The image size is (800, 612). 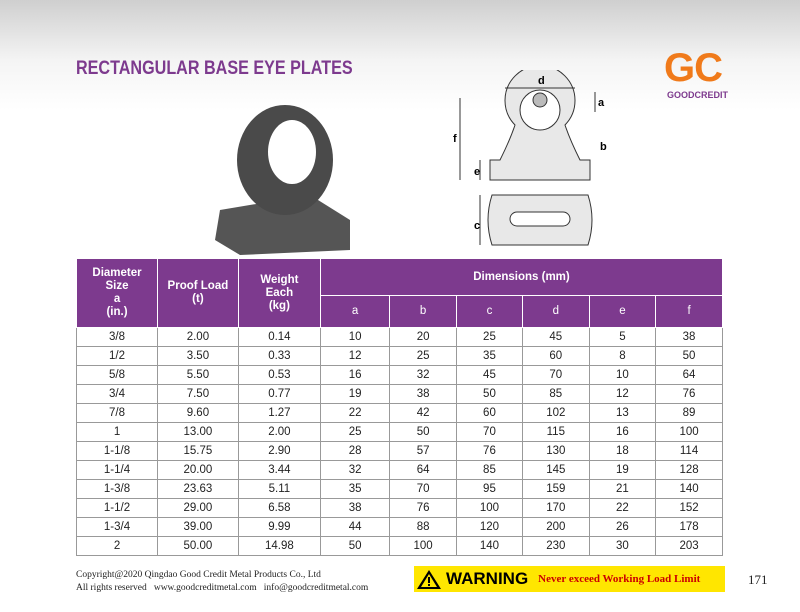 What do you see at coordinates (622, 337) in the screenshot?
I see `table-cell: 5` at bounding box center [622, 337].